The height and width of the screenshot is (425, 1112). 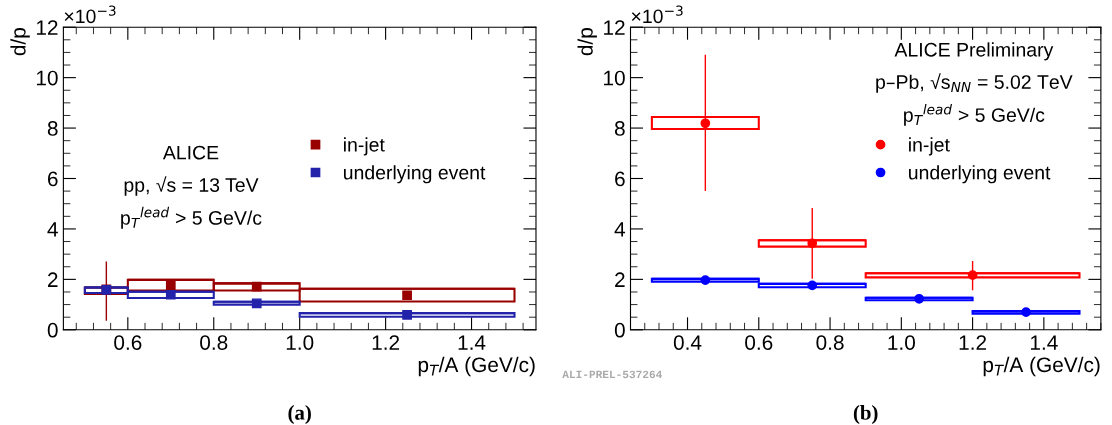 I want to click on text: (b), so click(x=865, y=414).